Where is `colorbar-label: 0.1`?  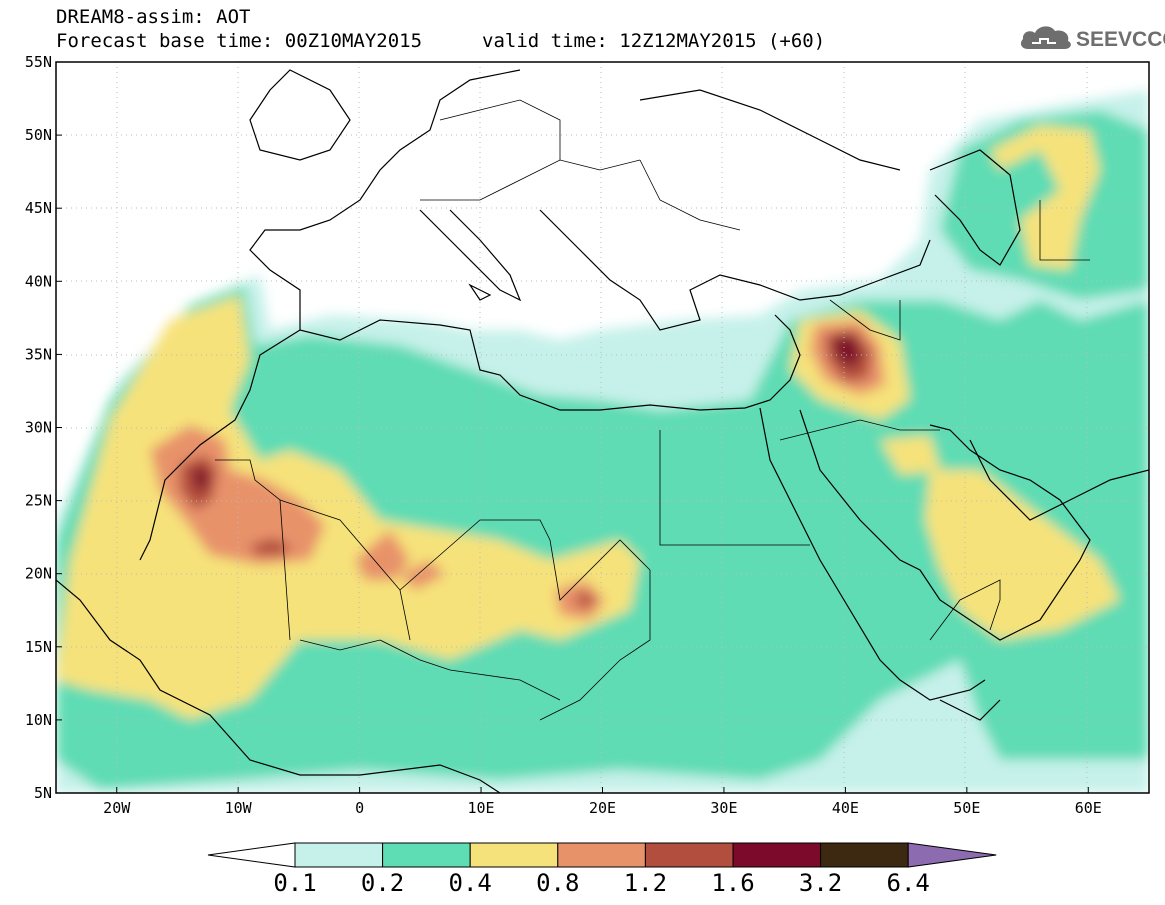 colorbar-label: 0.1 is located at coordinates (295, 883).